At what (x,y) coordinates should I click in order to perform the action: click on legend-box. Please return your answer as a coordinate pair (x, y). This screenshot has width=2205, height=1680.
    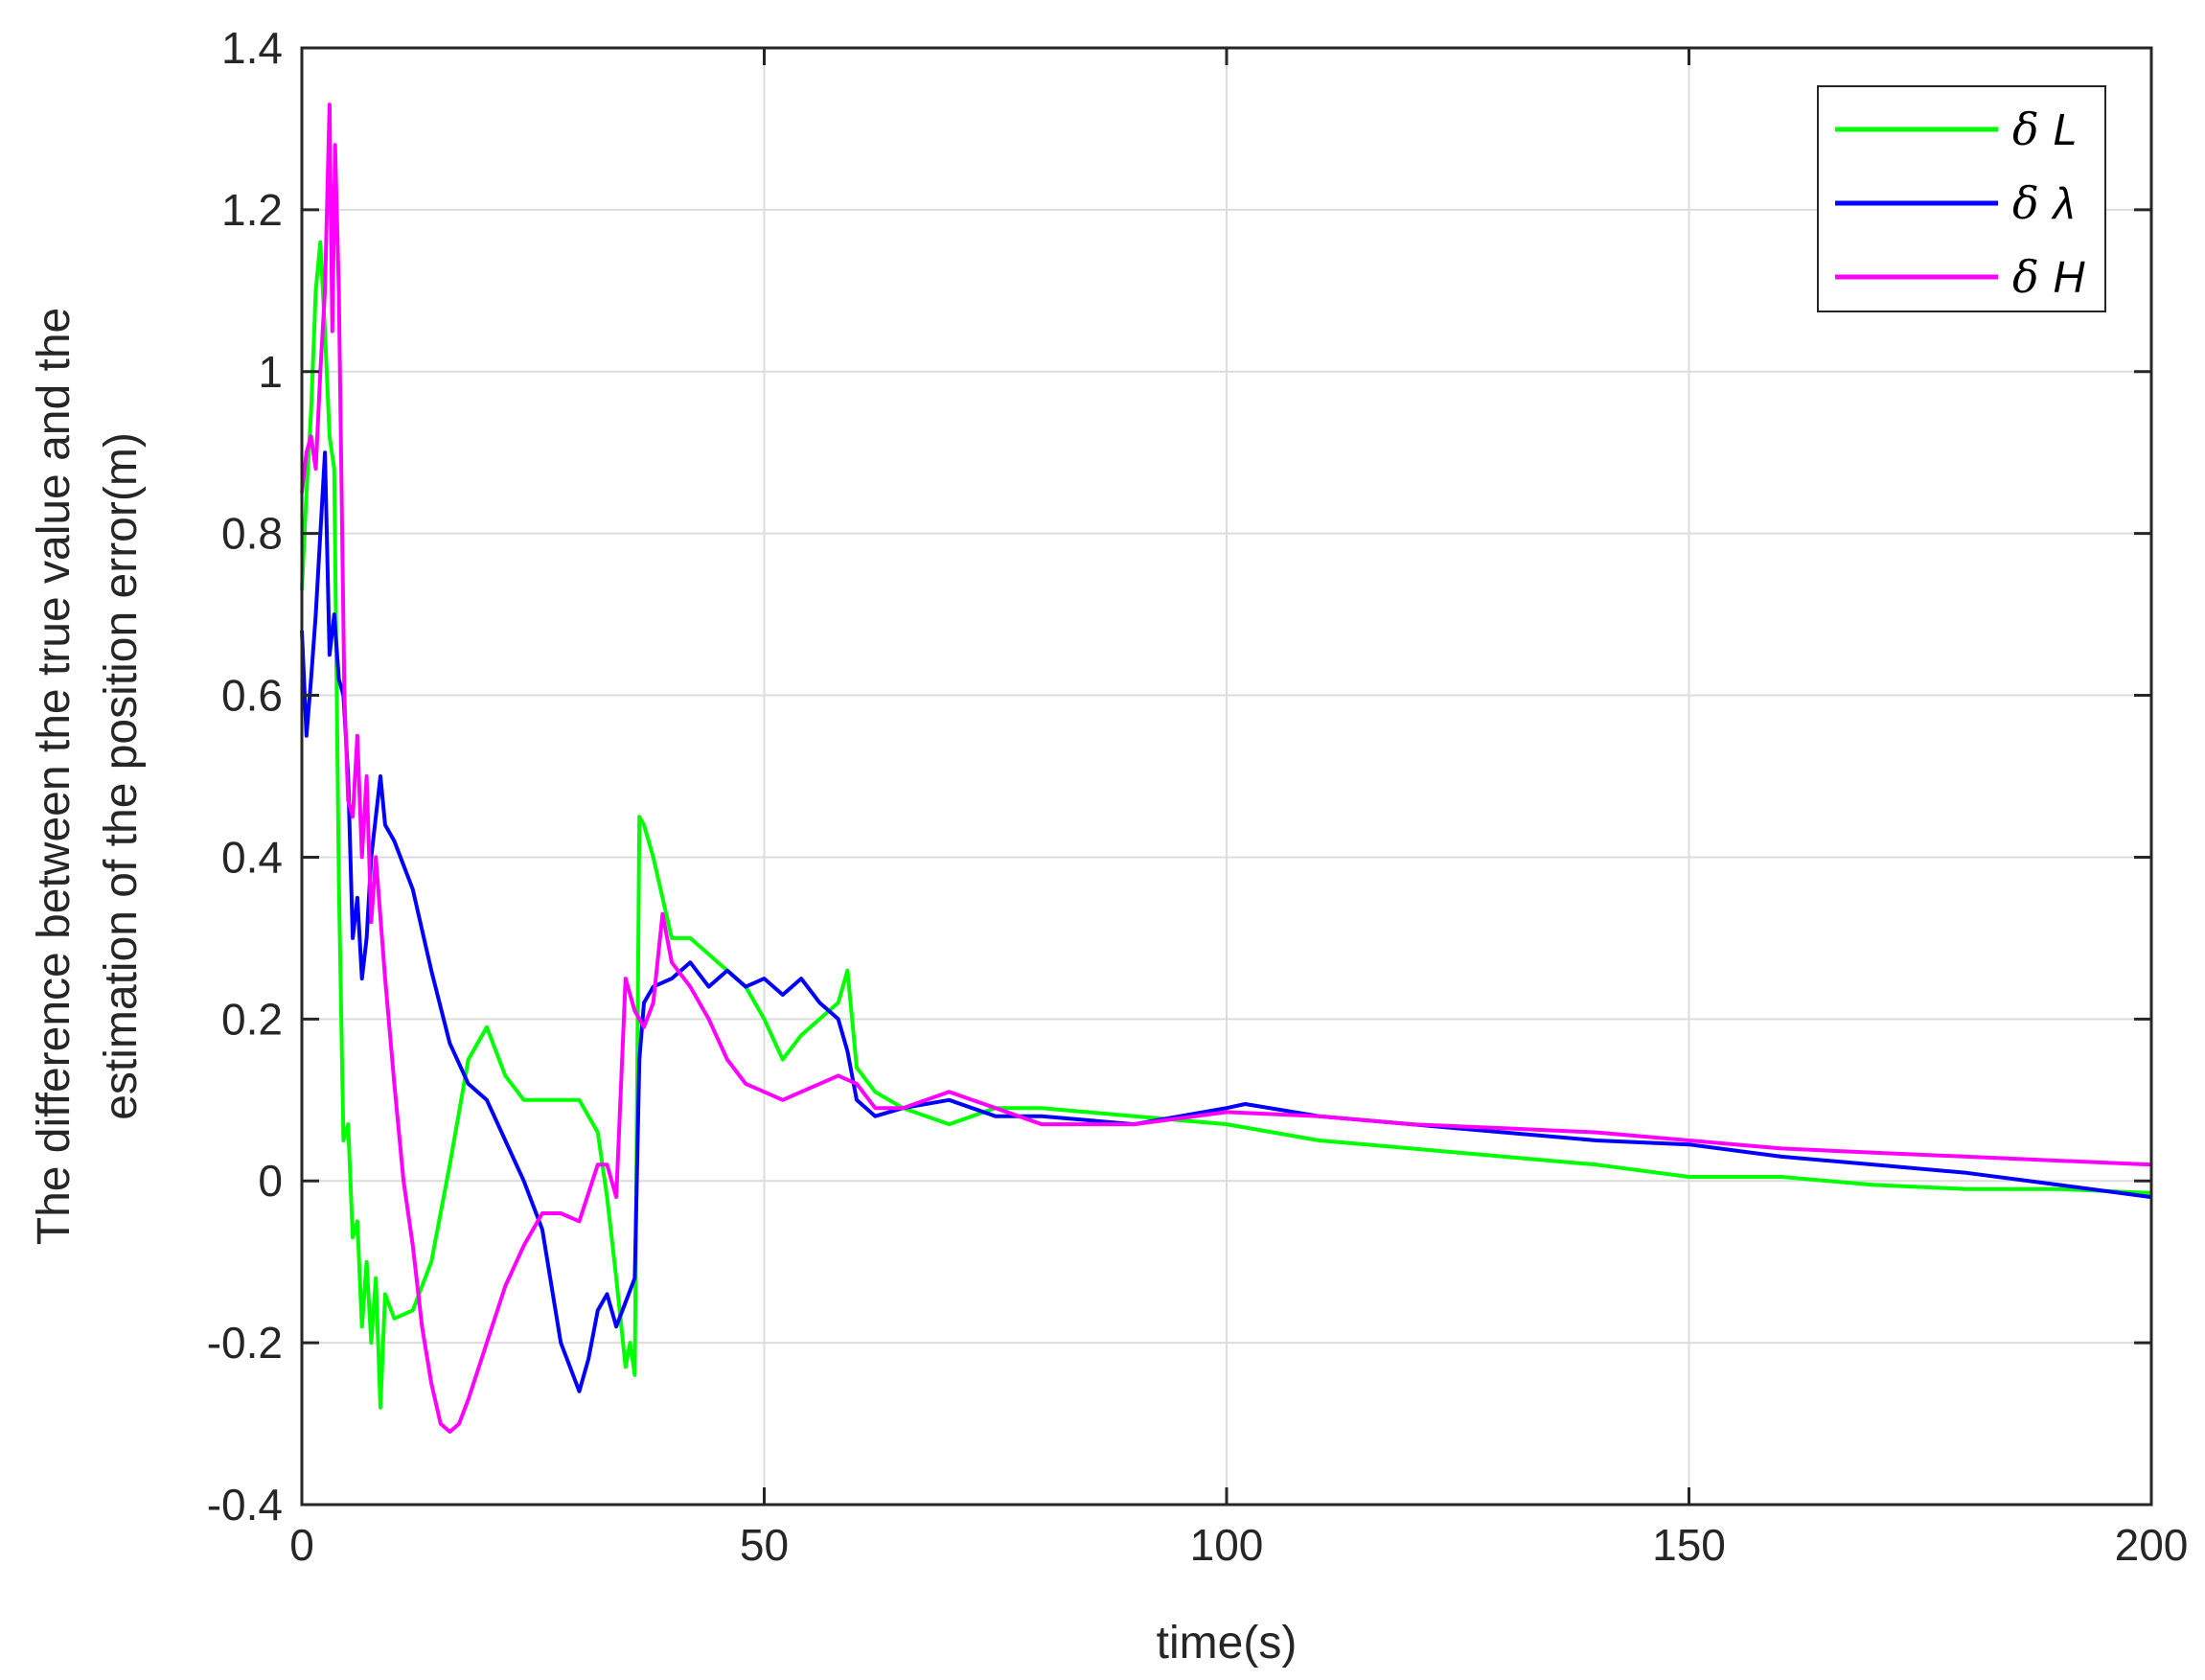
    Looking at the image, I should click on (1962, 198).